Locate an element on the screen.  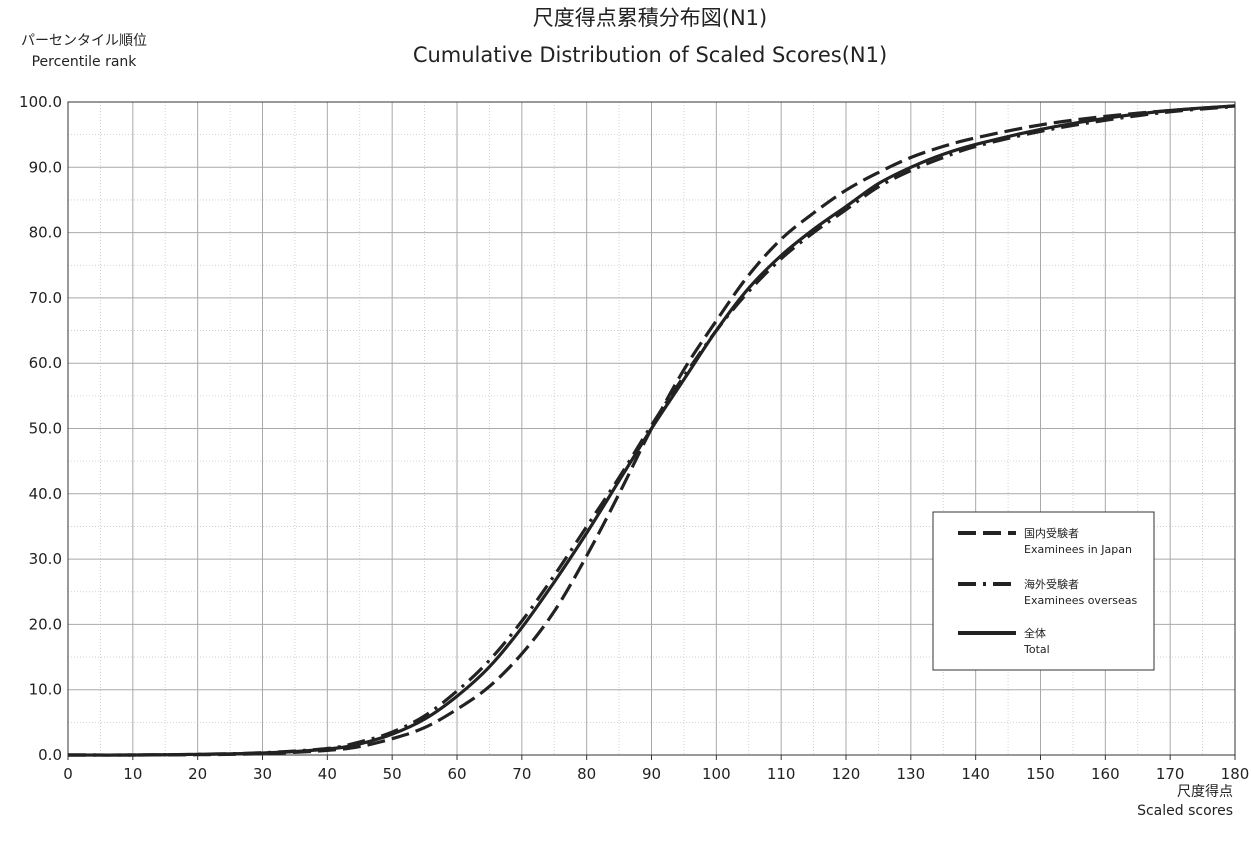
y-tick-label: 30.0 is located at coordinates (45, 559).